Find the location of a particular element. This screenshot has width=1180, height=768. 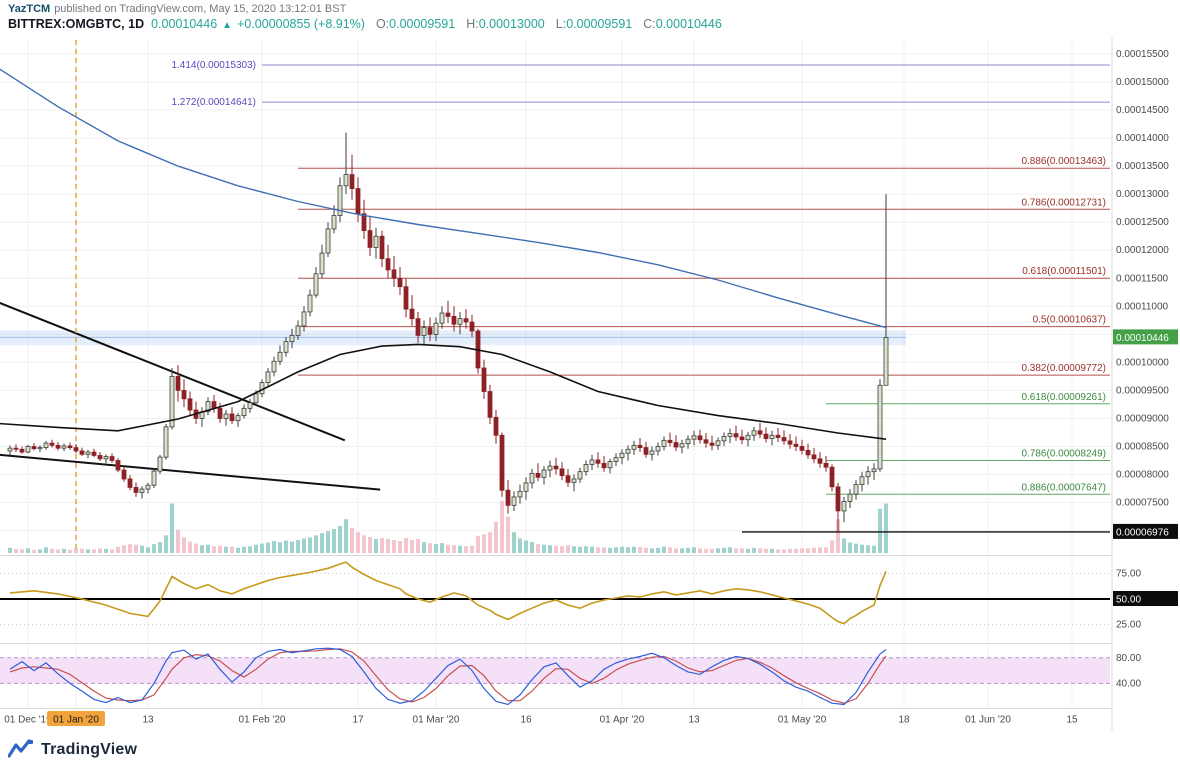

symbol-title: BITTREX:OMGBTC, 1D is located at coordinates (76, 24).